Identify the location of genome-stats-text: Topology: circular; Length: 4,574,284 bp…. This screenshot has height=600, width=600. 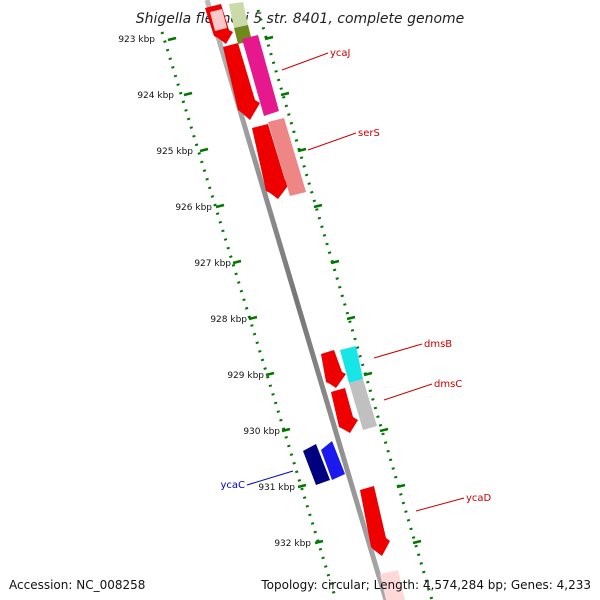
(426, 585).